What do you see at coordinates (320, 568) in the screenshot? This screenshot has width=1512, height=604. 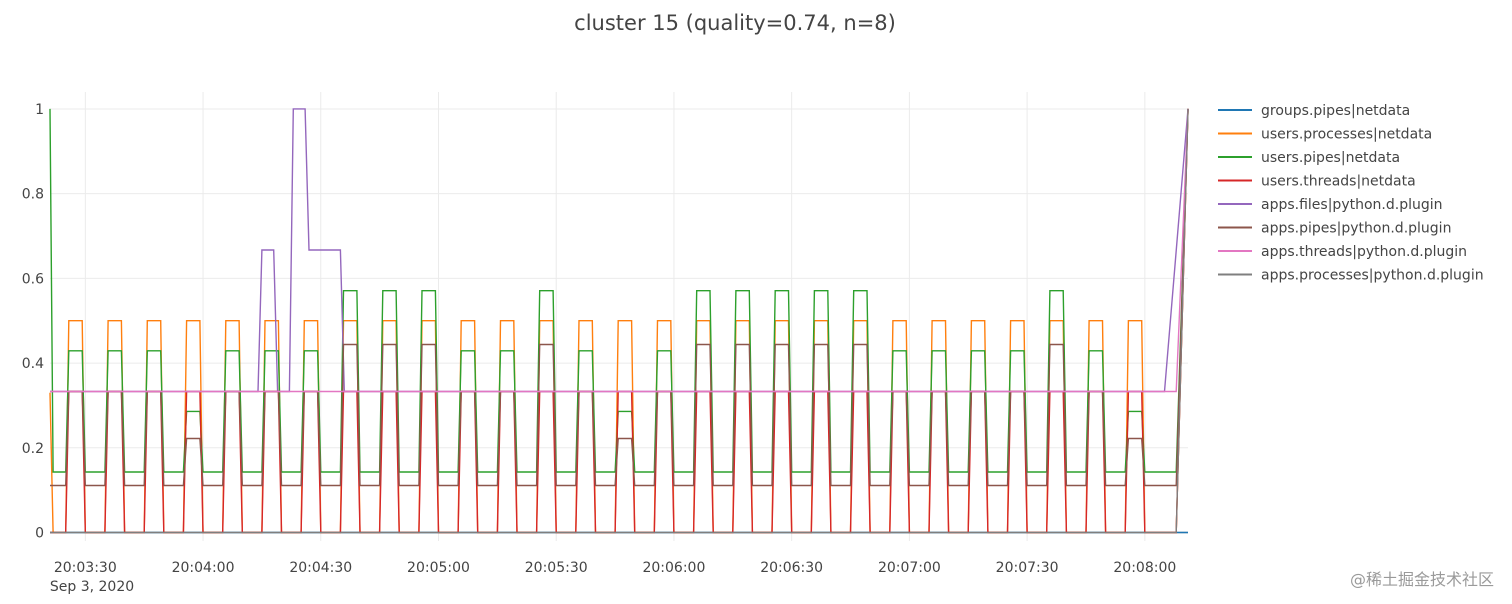 I see `x-tick-label: 20:04:30` at bounding box center [320, 568].